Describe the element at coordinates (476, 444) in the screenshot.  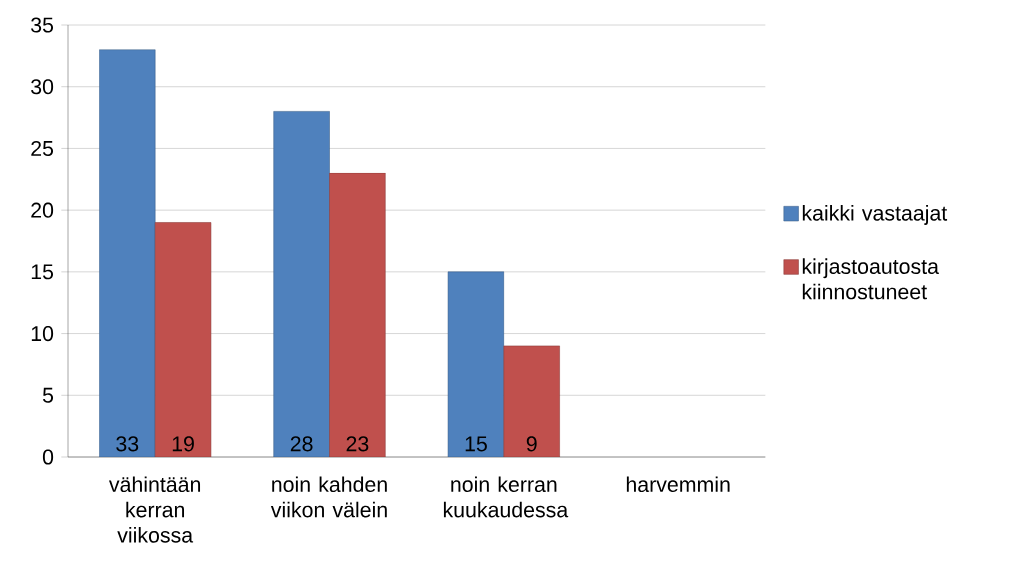
I see `data-label: 15` at that location.